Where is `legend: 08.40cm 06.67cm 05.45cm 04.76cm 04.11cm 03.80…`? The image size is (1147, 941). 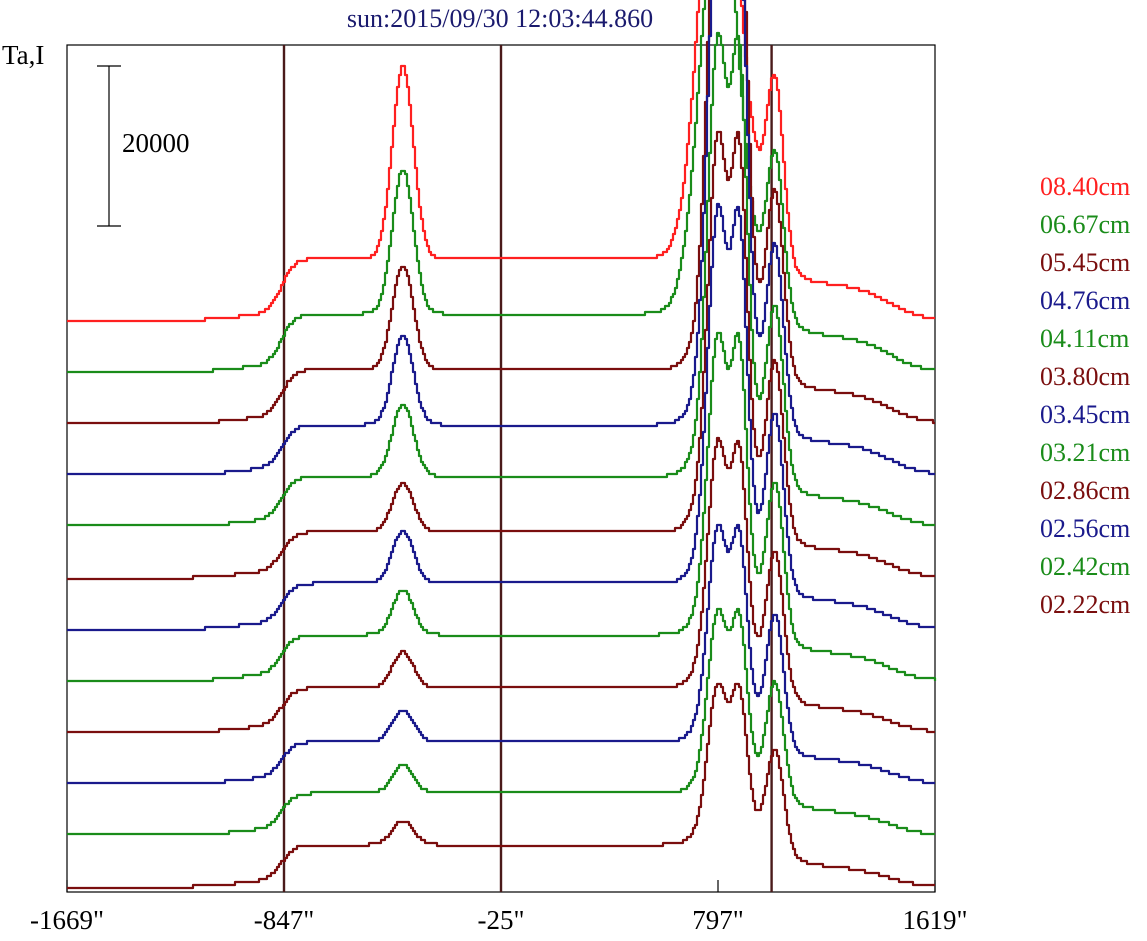 legend: 08.40cm 06.67cm 05.45cm 04.76cm 04.11cm 03.80… is located at coordinates (1085, 396).